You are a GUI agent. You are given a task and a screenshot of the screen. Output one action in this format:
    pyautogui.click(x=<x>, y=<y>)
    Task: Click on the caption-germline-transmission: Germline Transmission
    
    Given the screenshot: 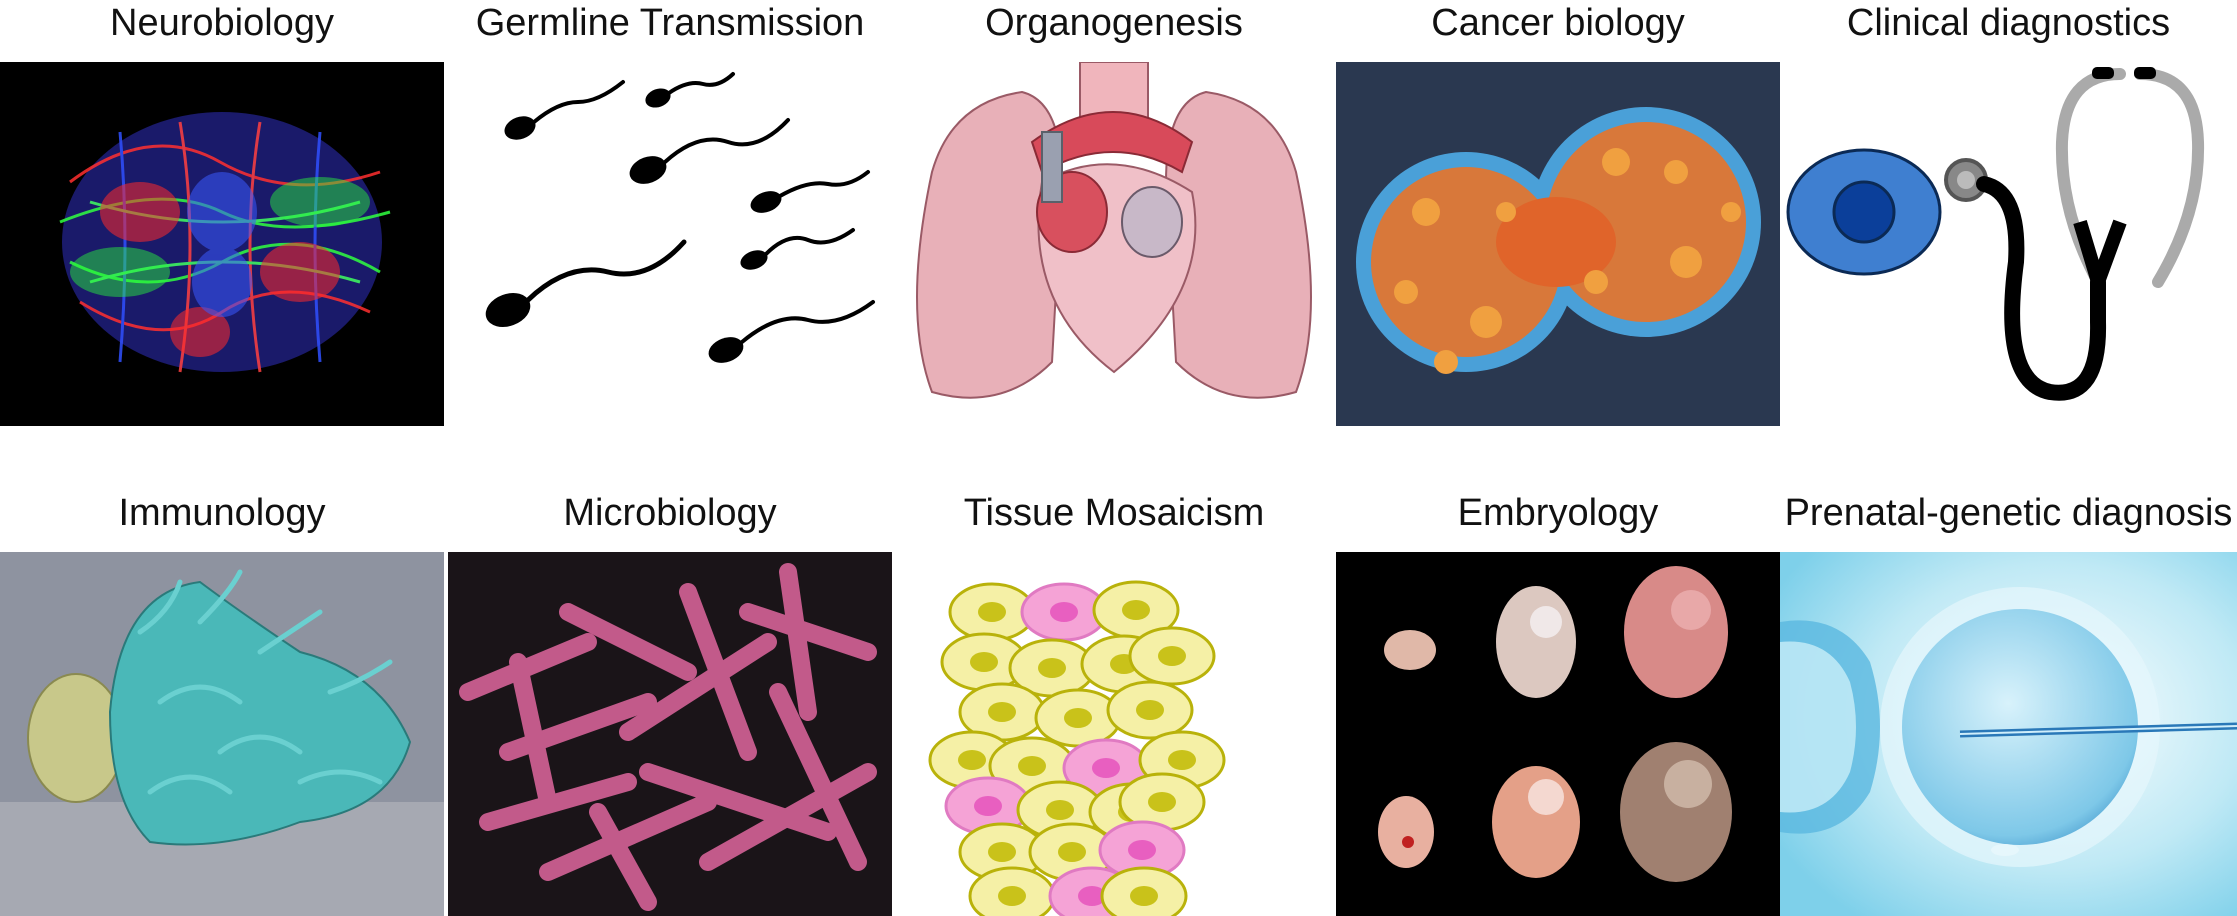 What is the action you would take?
    pyautogui.click(x=670, y=23)
    